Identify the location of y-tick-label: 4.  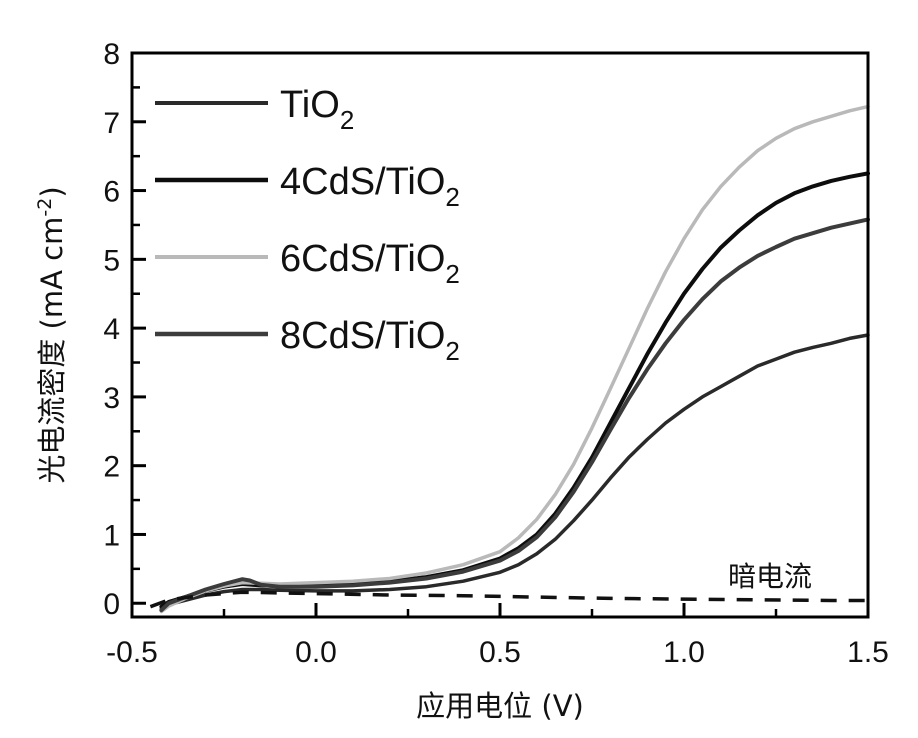
(111, 329).